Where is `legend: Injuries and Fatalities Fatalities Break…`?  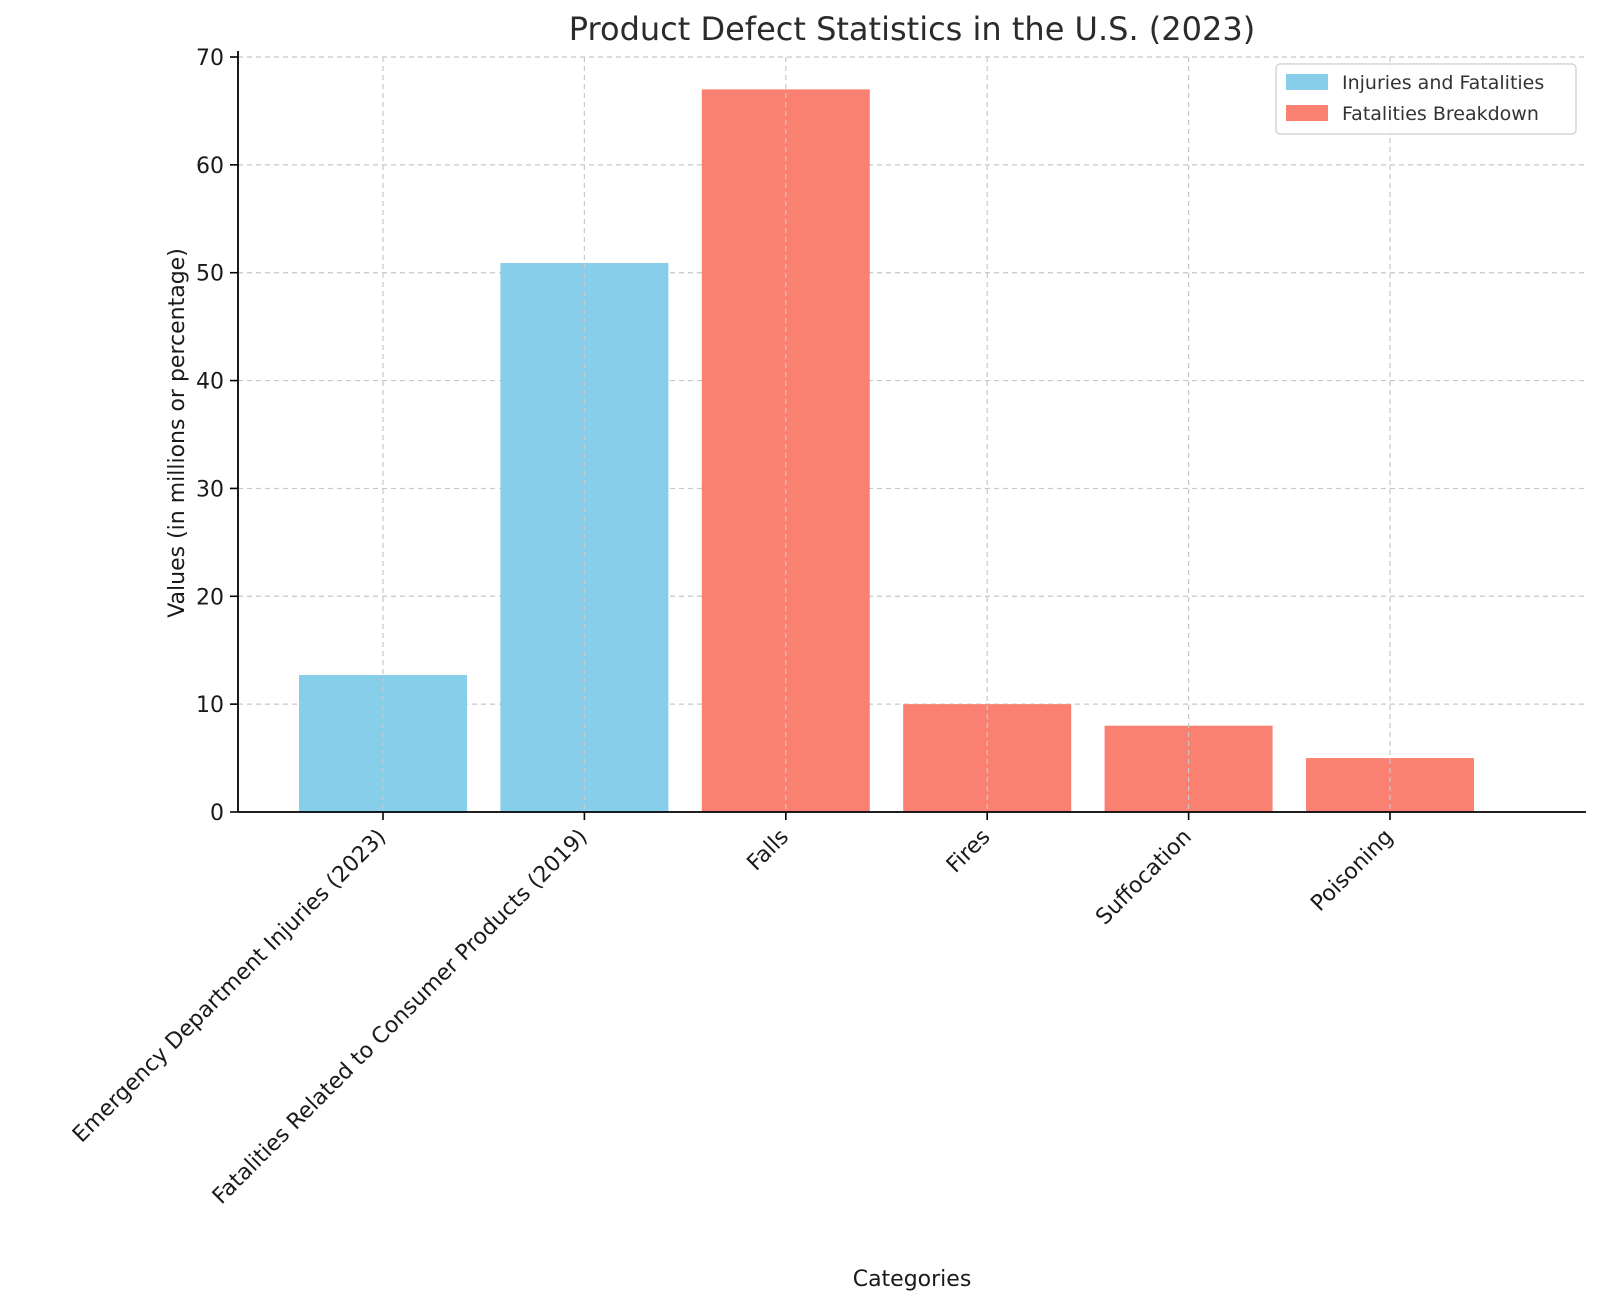
legend: Injuries and Fatalities Fatalities Break… is located at coordinates (1426, 99).